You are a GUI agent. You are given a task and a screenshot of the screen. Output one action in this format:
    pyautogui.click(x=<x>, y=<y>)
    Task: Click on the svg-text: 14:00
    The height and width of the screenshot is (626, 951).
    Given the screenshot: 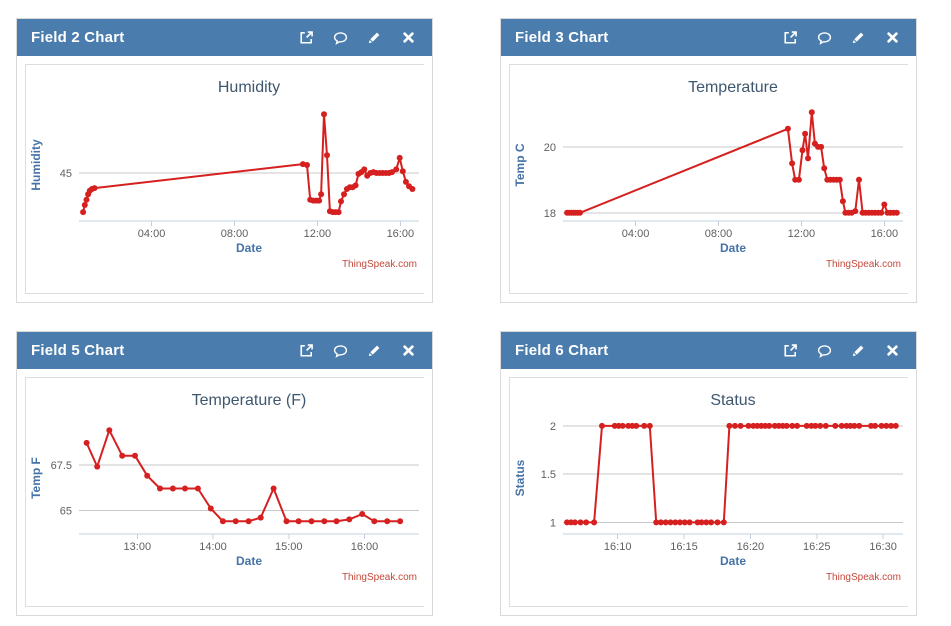 What is the action you would take?
    pyautogui.click(x=213, y=547)
    